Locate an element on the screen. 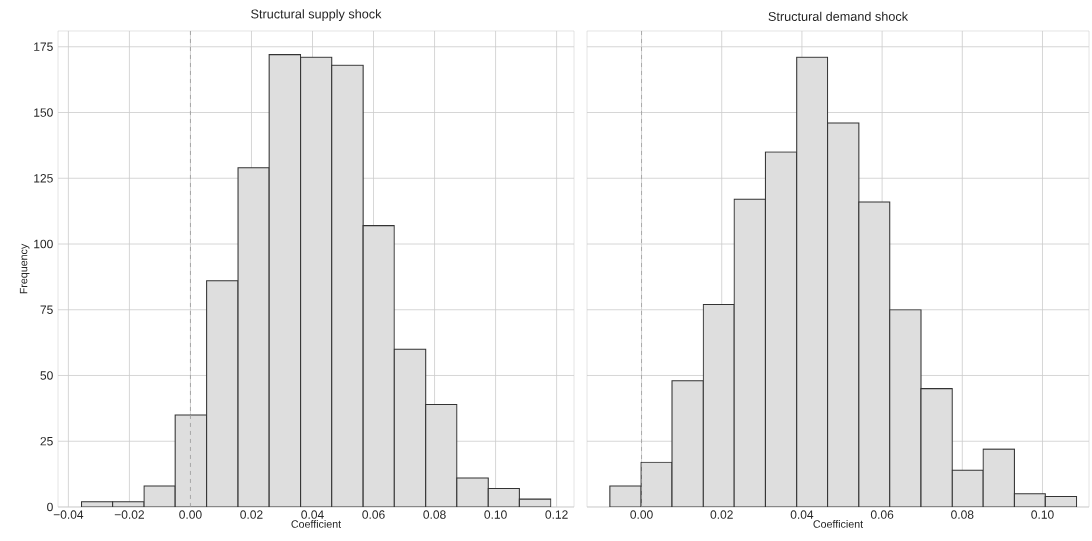 The image size is (1092, 541). y-tick-label: 50 is located at coordinates (46, 375).